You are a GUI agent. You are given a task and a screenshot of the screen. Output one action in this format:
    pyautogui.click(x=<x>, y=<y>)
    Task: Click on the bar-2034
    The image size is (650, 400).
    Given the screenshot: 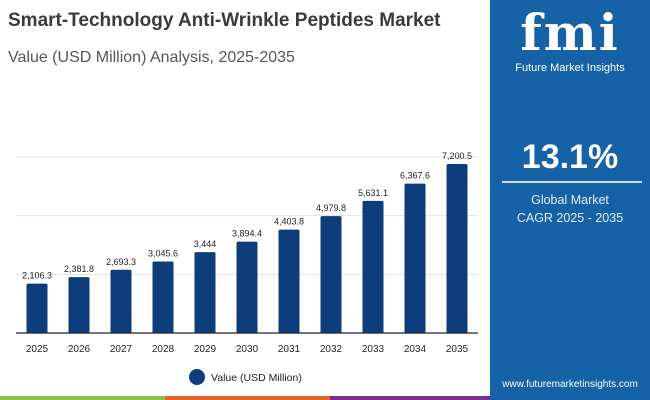 What is the action you would take?
    pyautogui.click(x=415, y=258)
    